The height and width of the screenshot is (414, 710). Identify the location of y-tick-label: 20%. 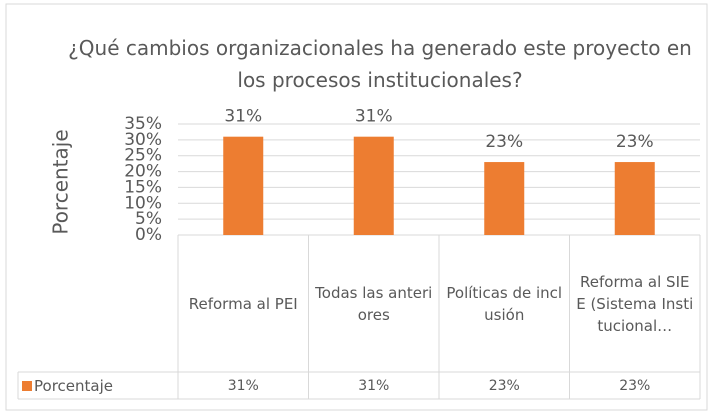
(143, 172).